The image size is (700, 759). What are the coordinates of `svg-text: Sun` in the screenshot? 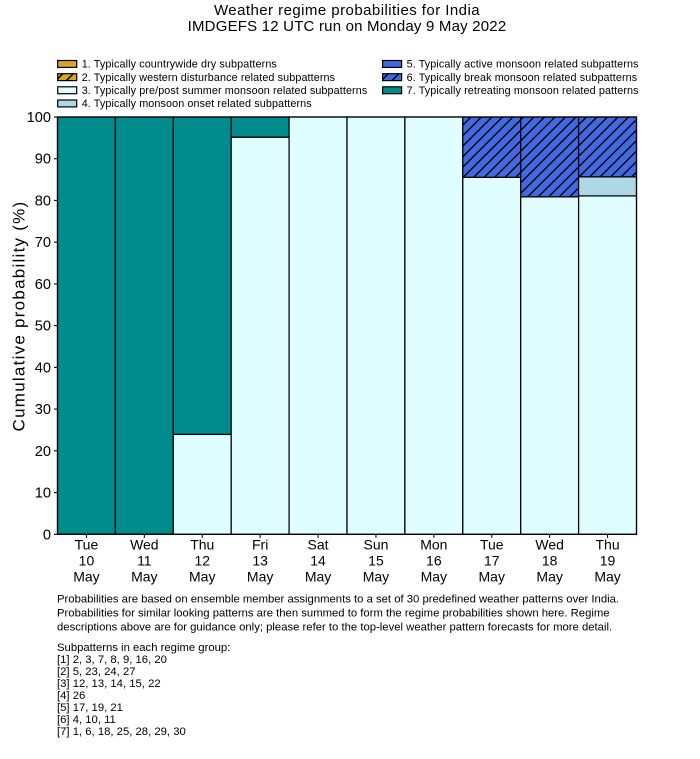 It's located at (375, 544).